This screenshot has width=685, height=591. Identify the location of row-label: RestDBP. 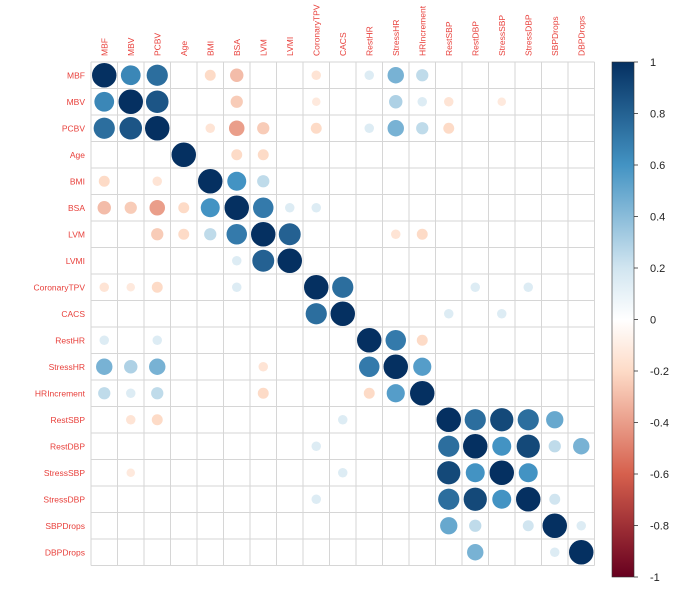
(67, 446).